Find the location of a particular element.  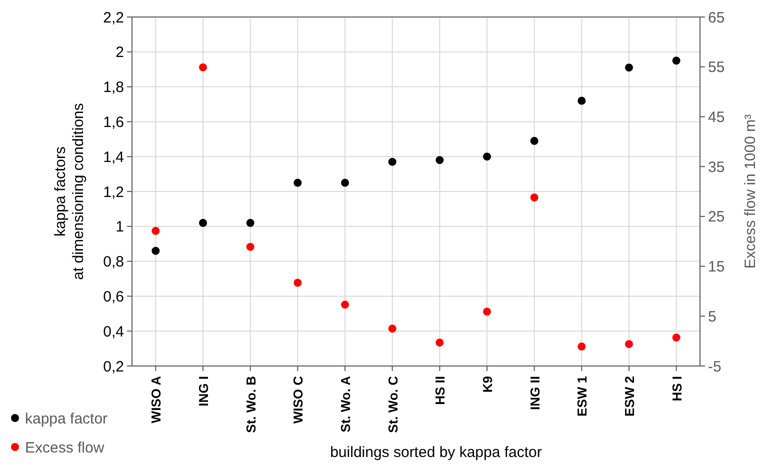

y2-tick-label: 35 is located at coordinates (716, 167).